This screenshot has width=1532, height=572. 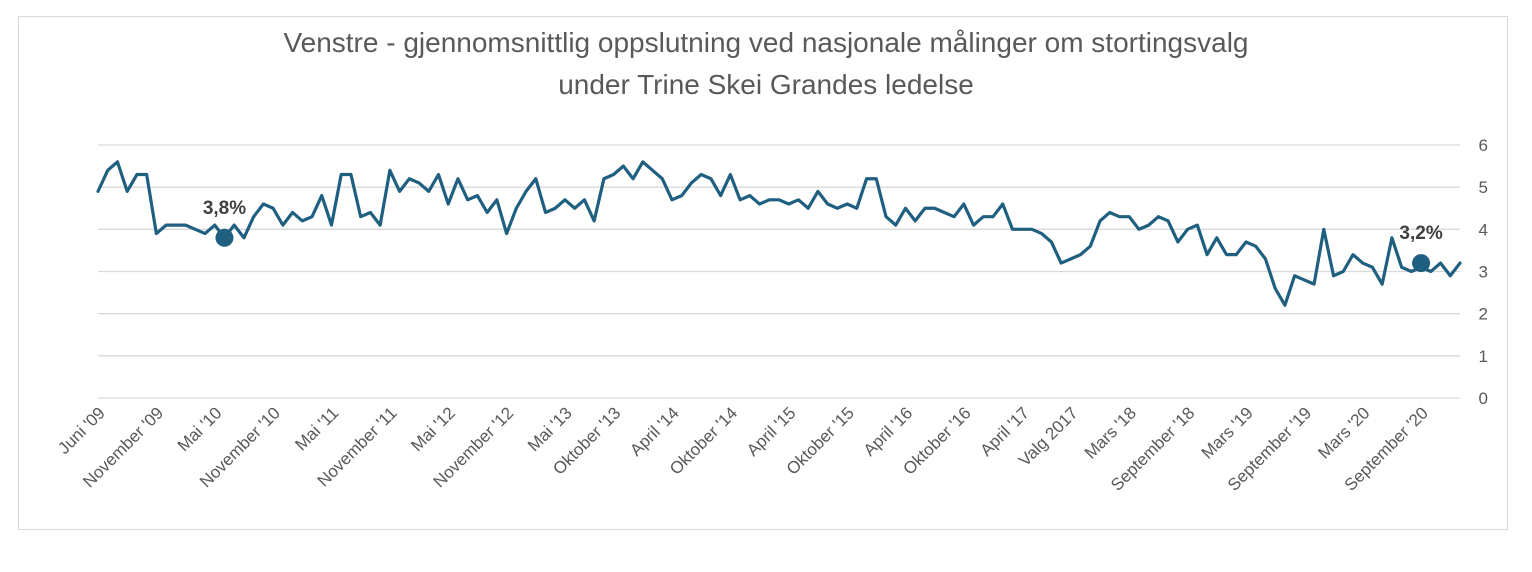 What do you see at coordinates (1420, 233) in the screenshot?
I see `data-label: 3,2%` at bounding box center [1420, 233].